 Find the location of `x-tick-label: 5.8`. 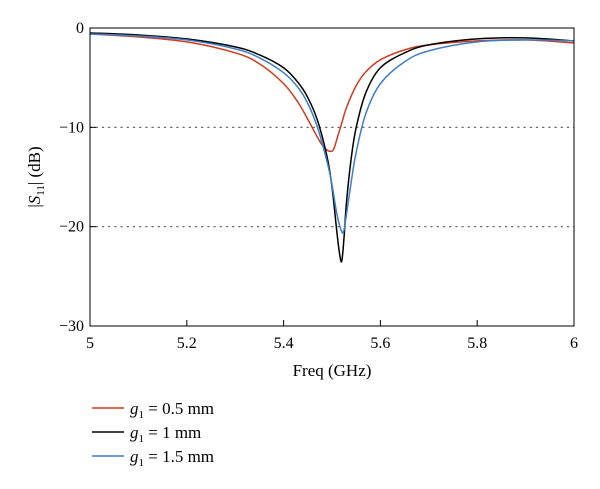

x-tick-label: 5.8 is located at coordinates (477, 343).